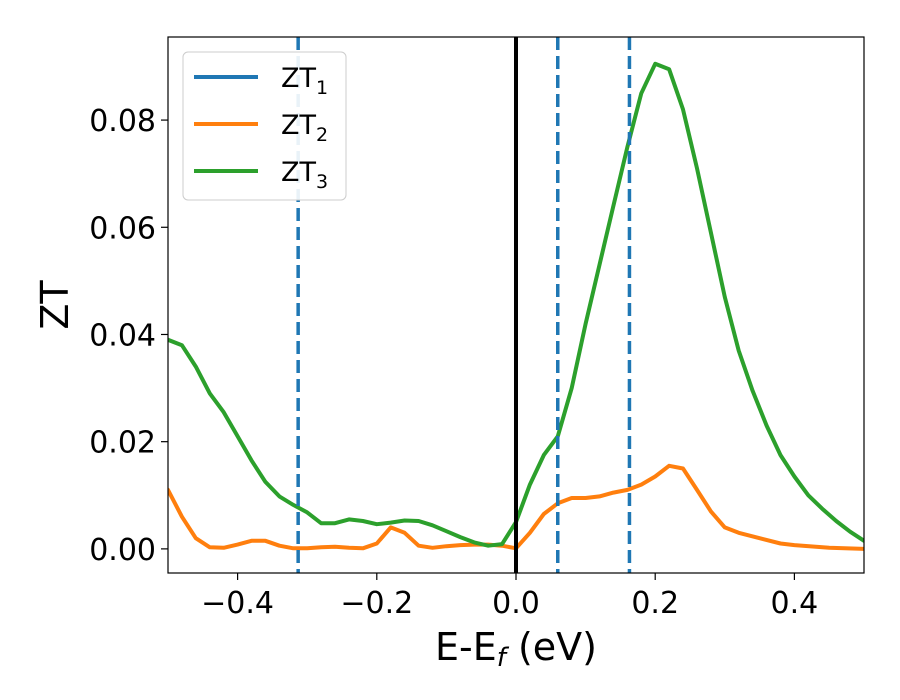 Image resolution: width=900 pixels, height=700 pixels. I want to click on x-axis-label: E-Ef (eV), so click(516, 649).